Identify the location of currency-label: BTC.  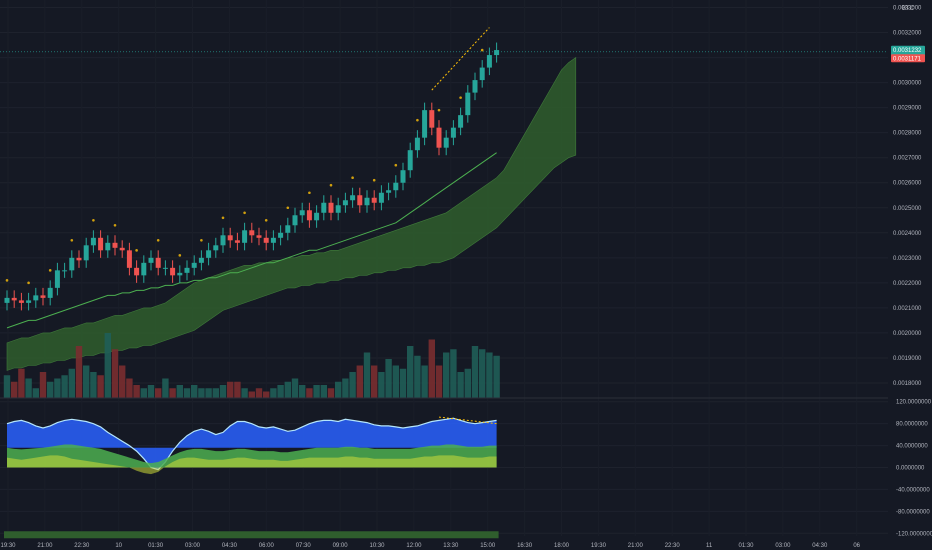
(908, 9).